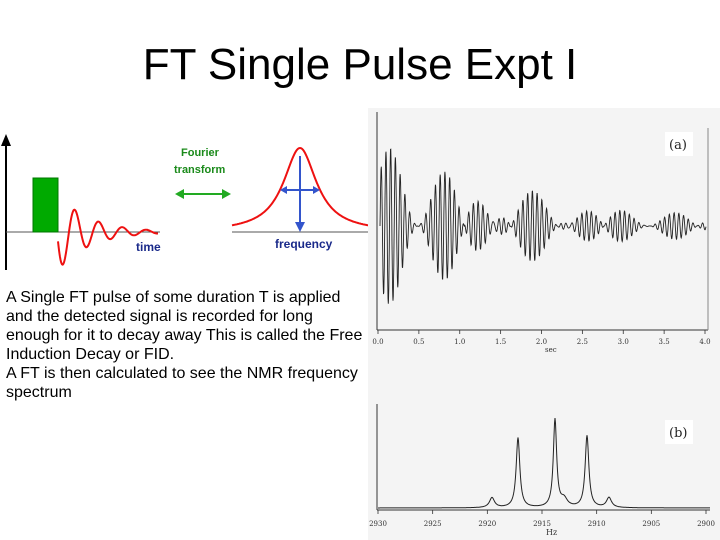 The width and height of the screenshot is (720, 540). Describe the element at coordinates (433, 524) in the screenshot. I see `panel-b-tick-label: 2925` at that location.